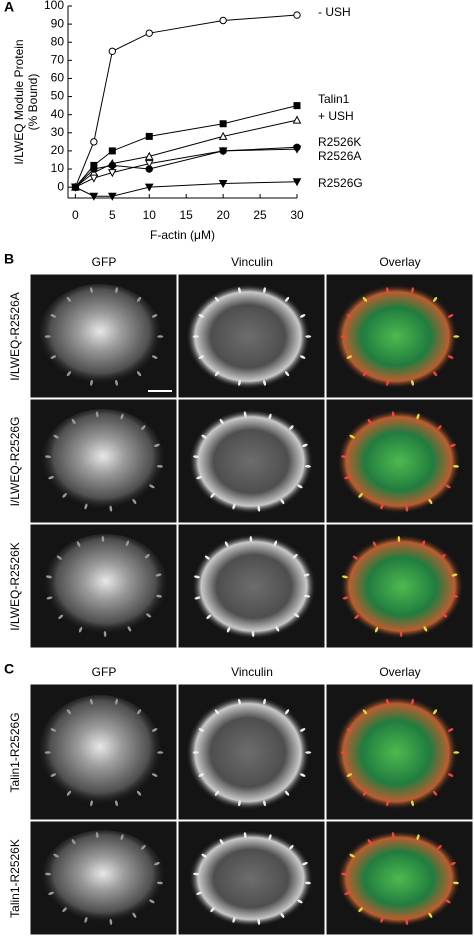  Describe the element at coordinates (58, 150) in the screenshot. I see `y-tick-label: 20` at that location.